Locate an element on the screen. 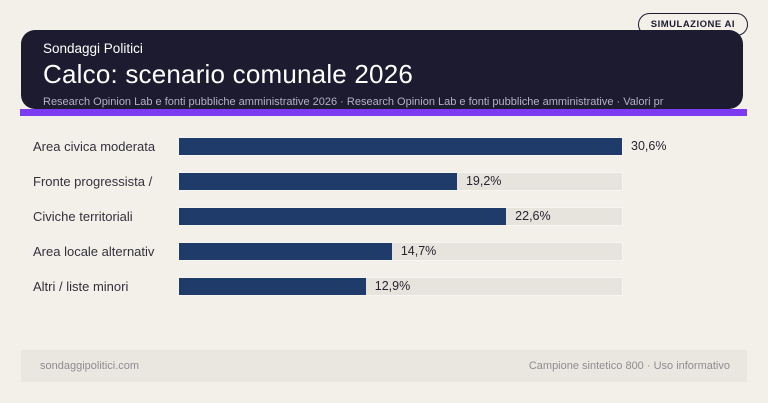 Image resolution: width=768 pixels, height=403 pixels. bar-track: 22,6% is located at coordinates (400, 216).